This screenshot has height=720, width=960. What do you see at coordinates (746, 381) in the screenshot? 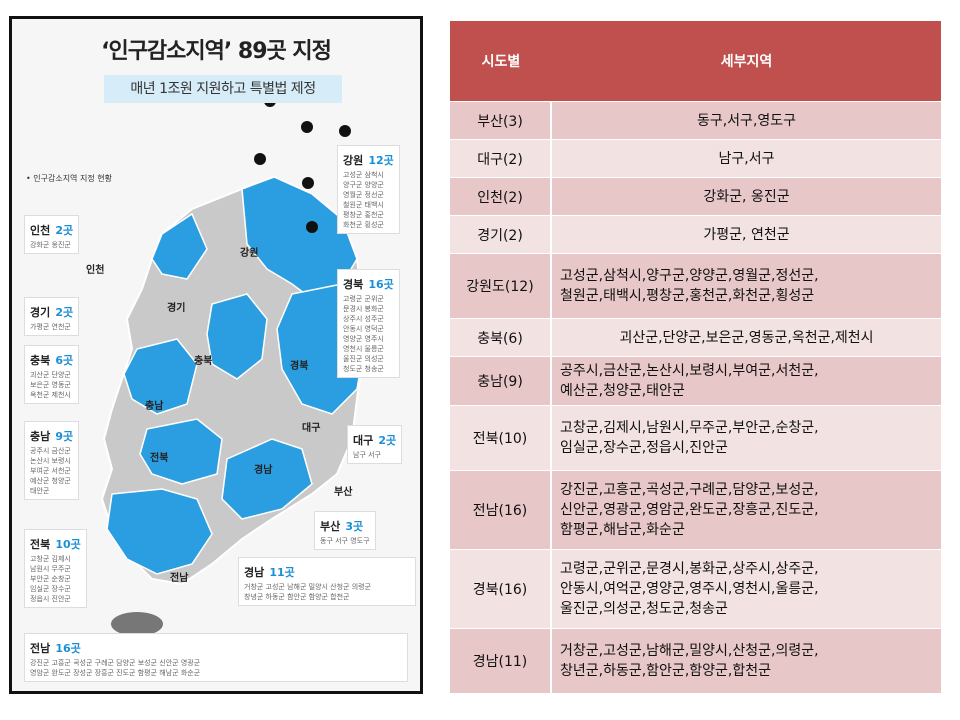
I see `detail-cell: 공주시,금산군,논산시,보령시,부여군,서천군, 예산군,청양군,태안군` at bounding box center [746, 381].